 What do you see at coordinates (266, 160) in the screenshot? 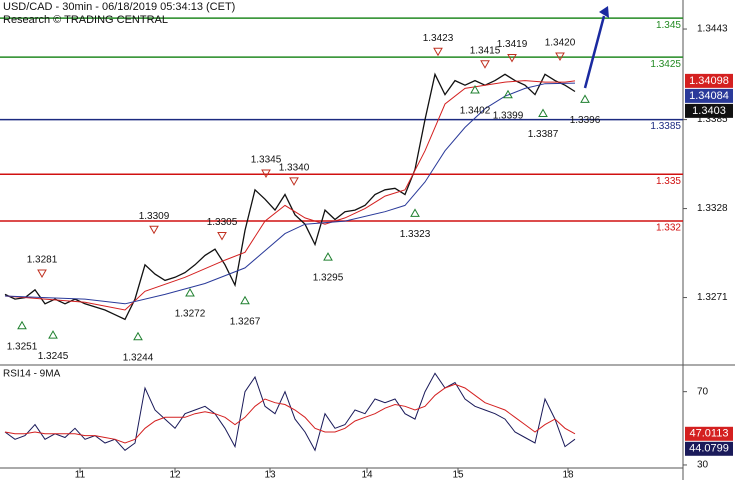
I see `price-annotation: 1.3345` at bounding box center [266, 160].